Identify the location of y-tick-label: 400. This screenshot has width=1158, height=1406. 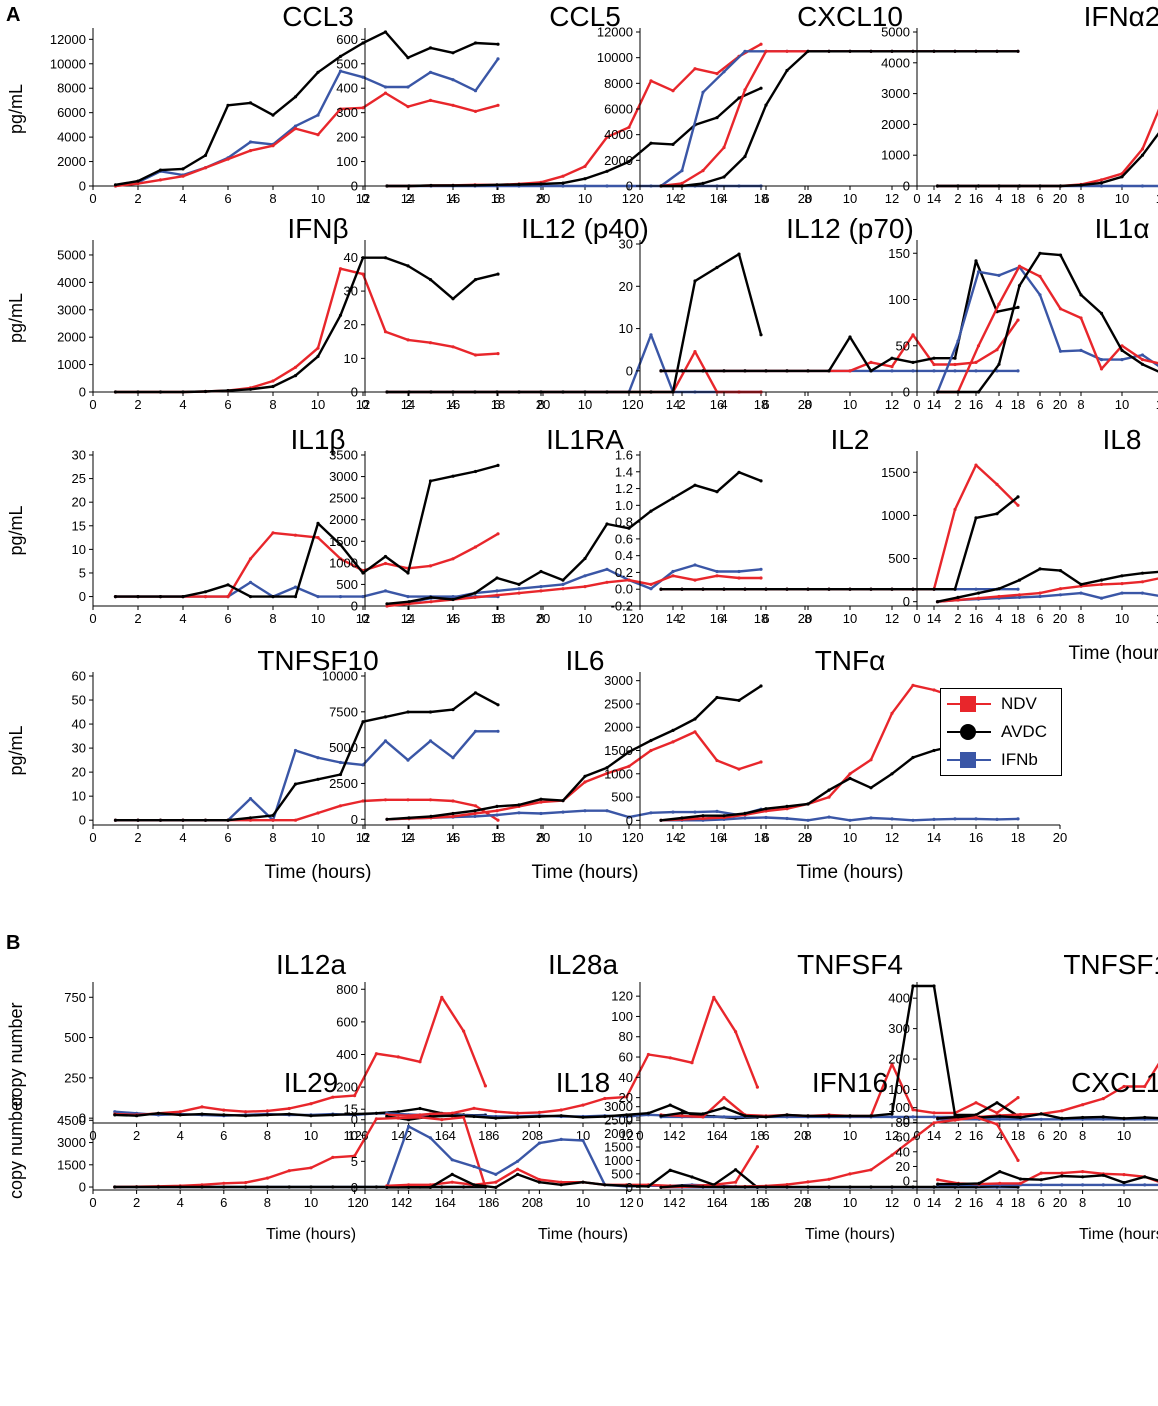
(347, 1054).